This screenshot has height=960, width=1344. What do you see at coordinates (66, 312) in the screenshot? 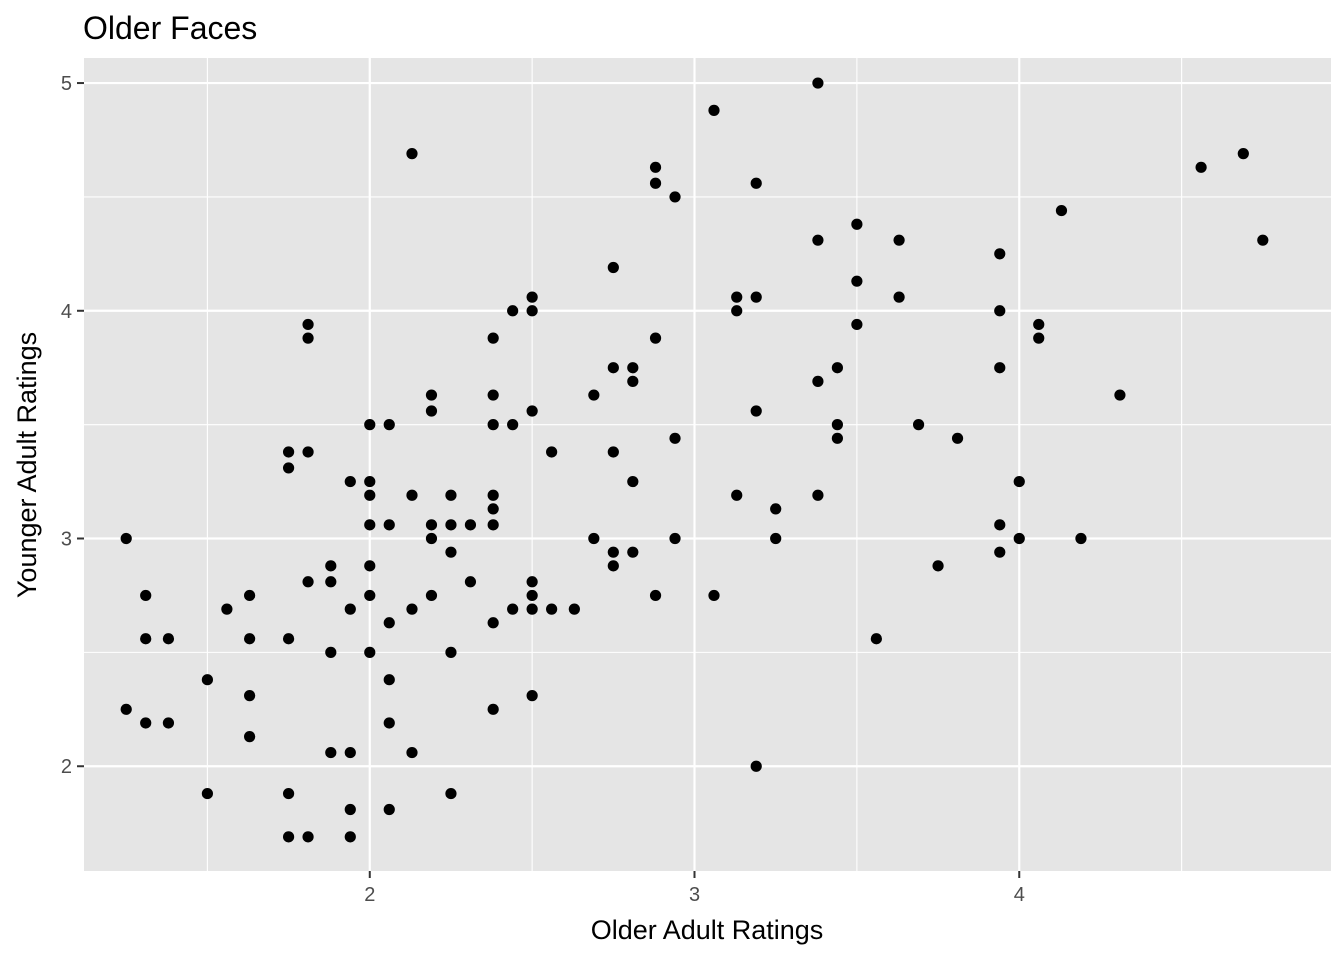
I see `y-tick-label: 4` at bounding box center [66, 312].